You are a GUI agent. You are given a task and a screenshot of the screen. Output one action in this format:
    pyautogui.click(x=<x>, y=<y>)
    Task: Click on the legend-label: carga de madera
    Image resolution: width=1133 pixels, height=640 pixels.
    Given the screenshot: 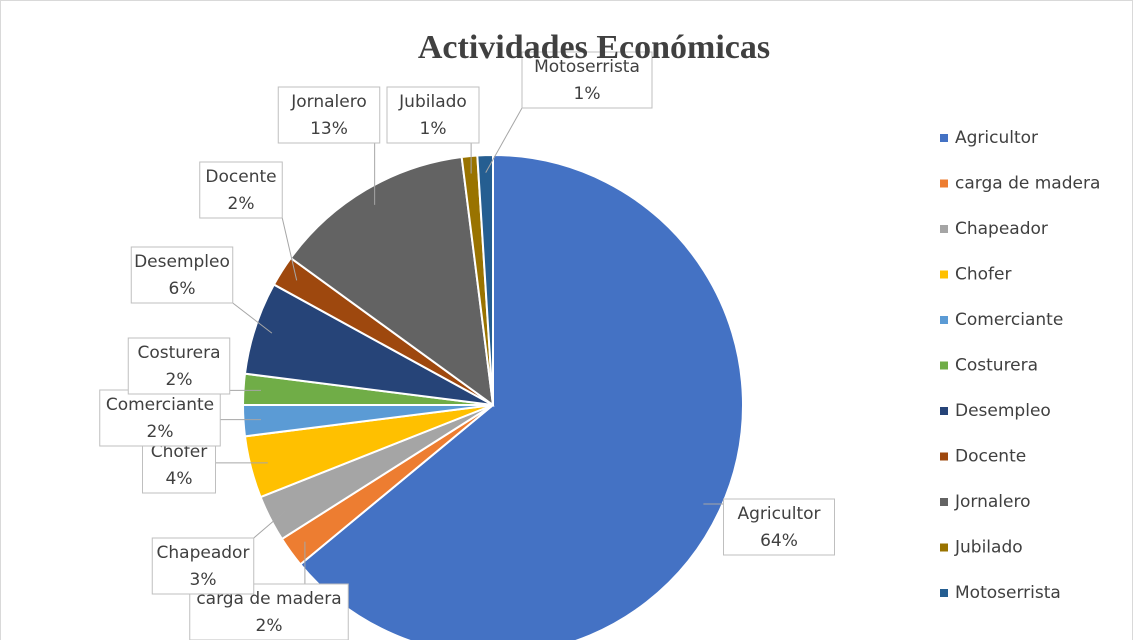 What is the action you would take?
    pyautogui.click(x=1027, y=184)
    